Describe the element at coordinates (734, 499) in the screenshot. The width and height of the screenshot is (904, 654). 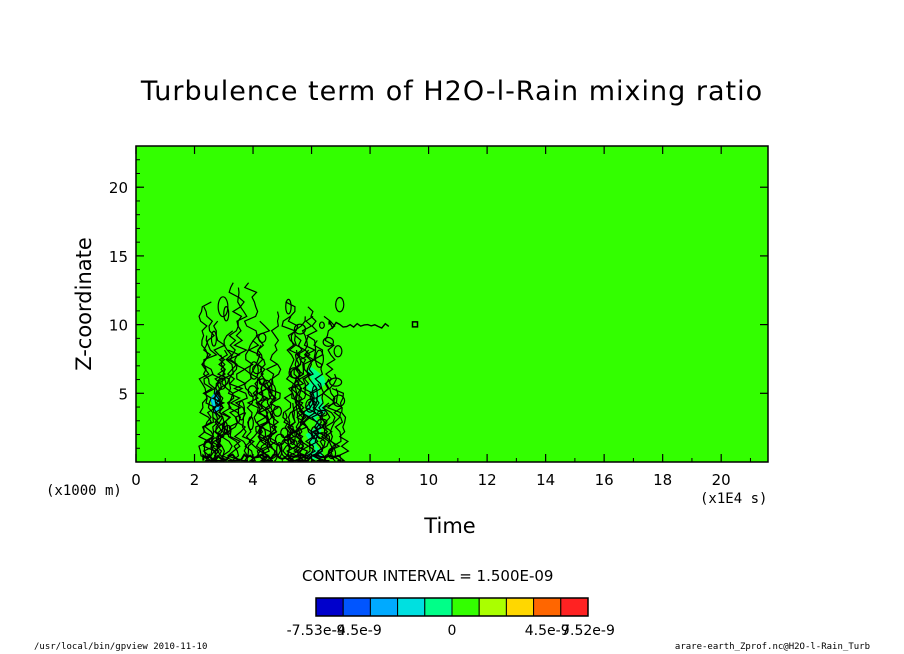
I see `x-unit-label: (x1E4 s)` at that location.